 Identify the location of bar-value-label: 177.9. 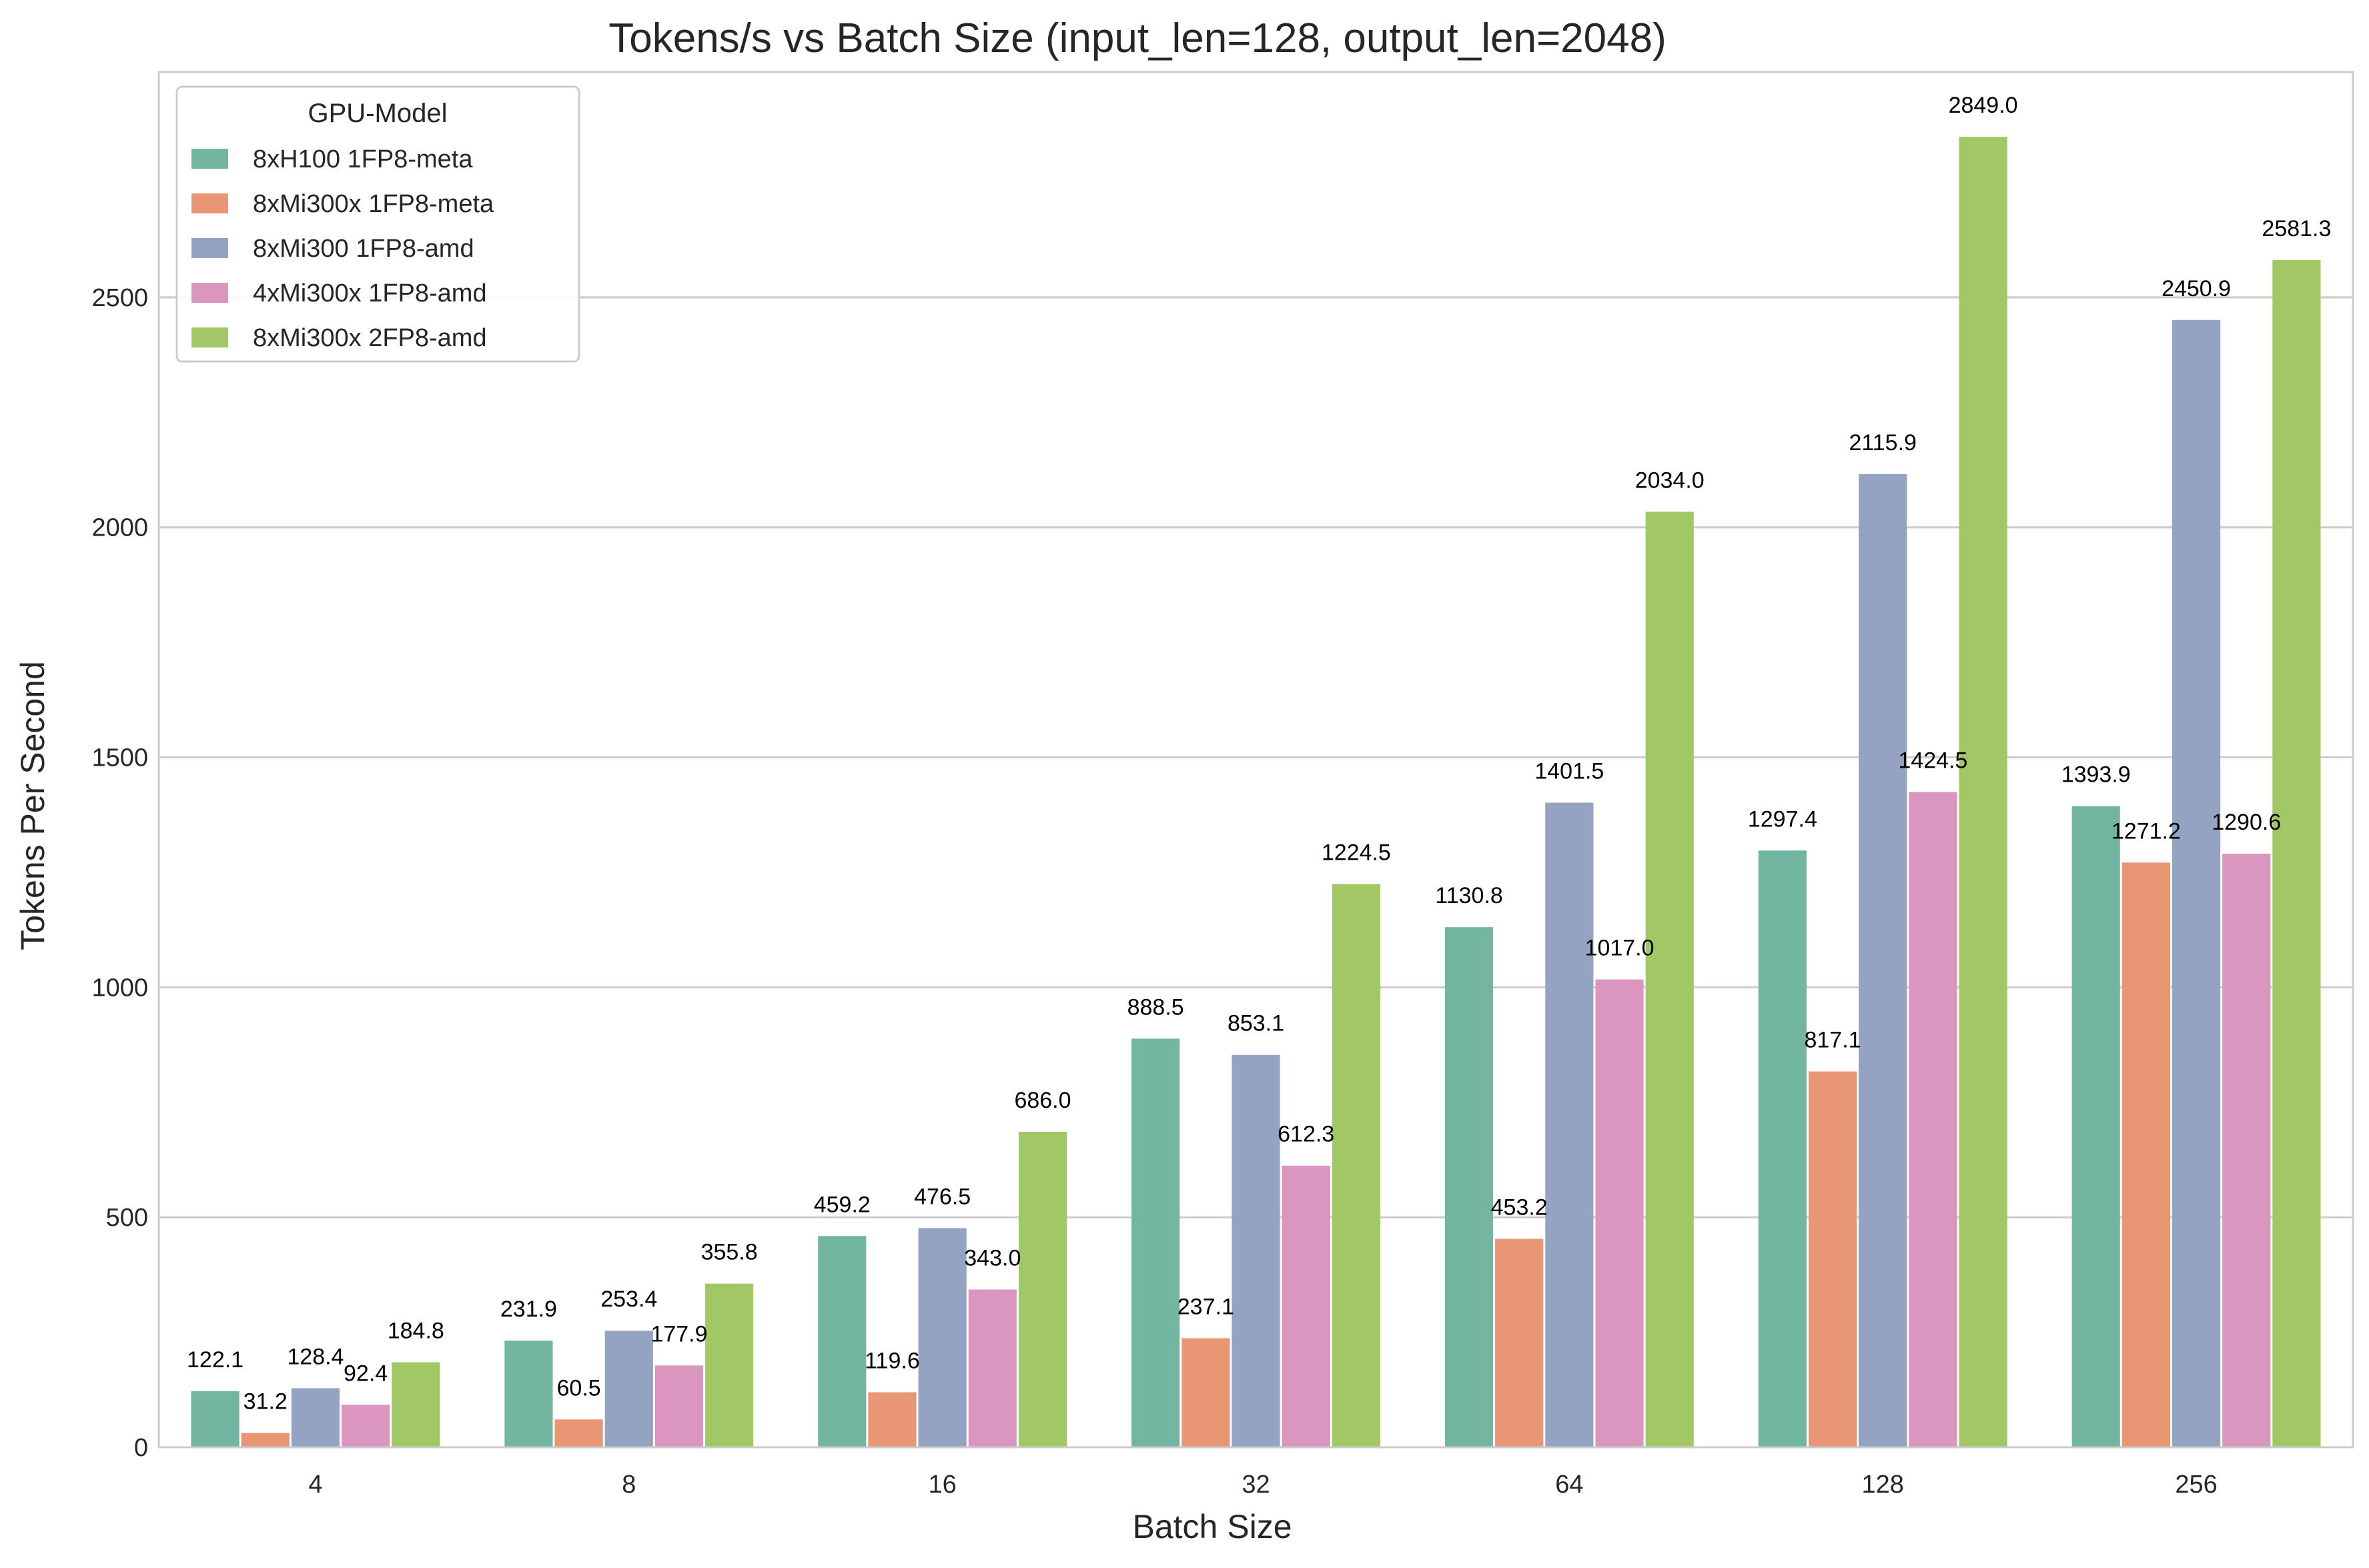
(678, 1334).